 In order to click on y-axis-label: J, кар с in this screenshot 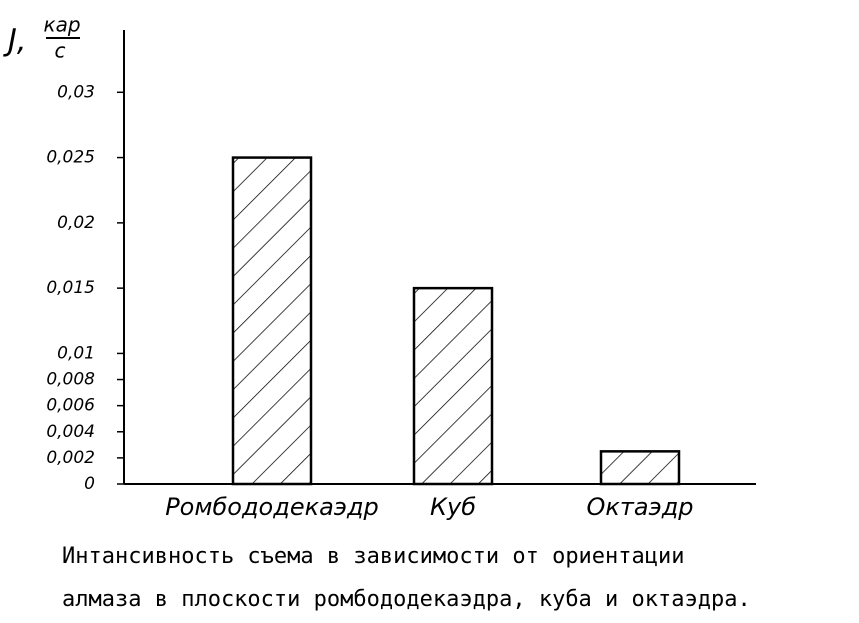, I will do `click(42, 38)`.